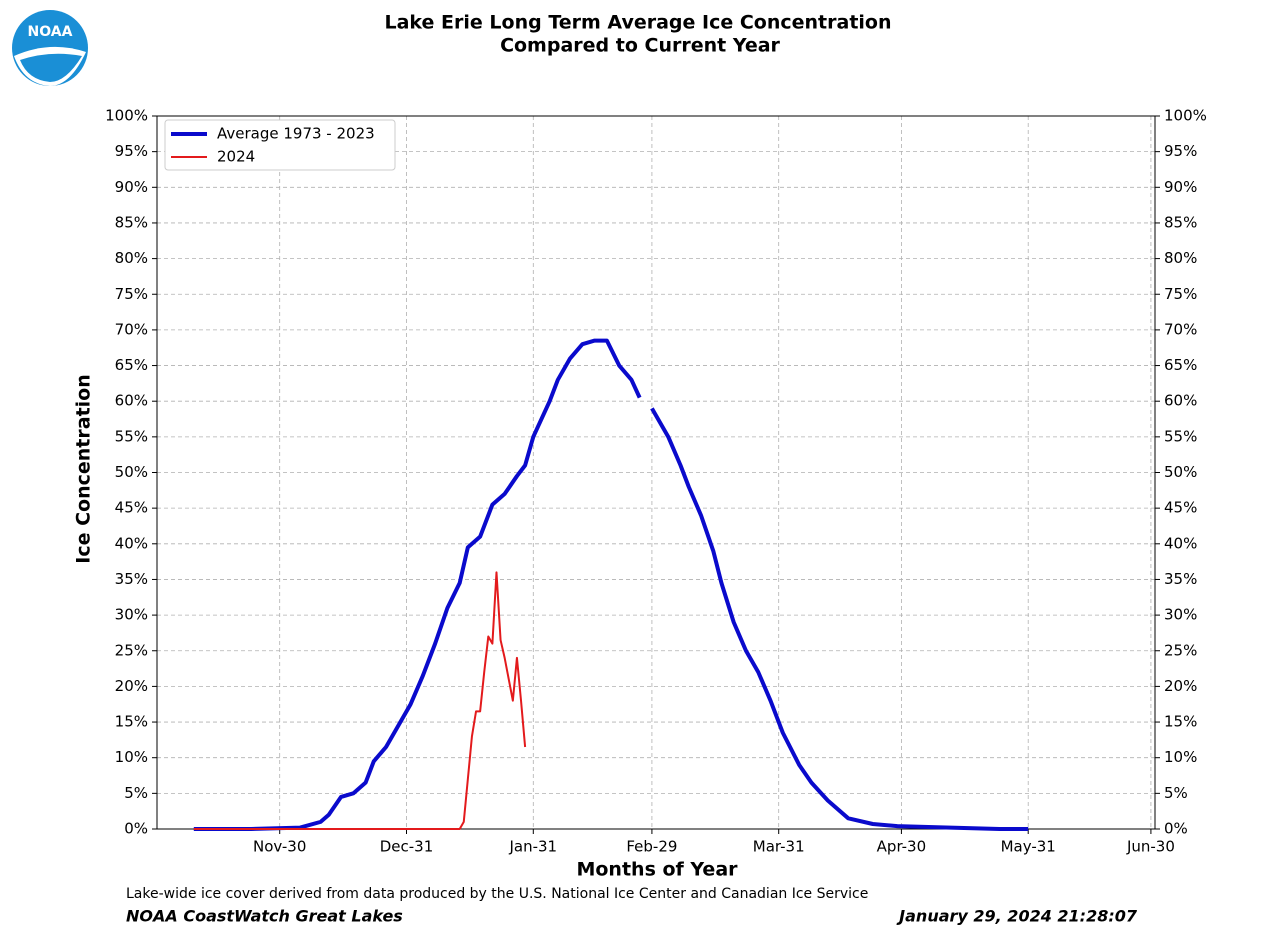 This screenshot has height=927, width=1280. I want to click on y-axis-label: Ice Concentration, so click(84, 468).